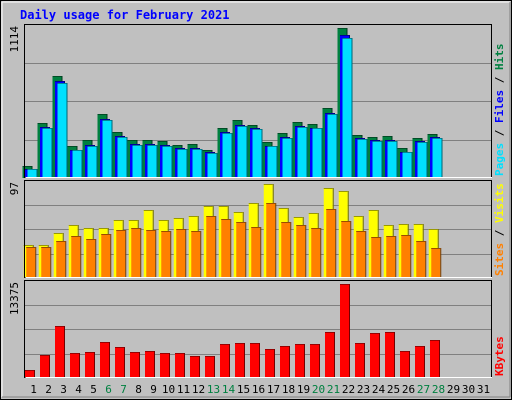 The height and width of the screenshot is (400, 512). What do you see at coordinates (393, 389) in the screenshot?
I see `x-tick-label-day-25: 25` at bounding box center [393, 389].